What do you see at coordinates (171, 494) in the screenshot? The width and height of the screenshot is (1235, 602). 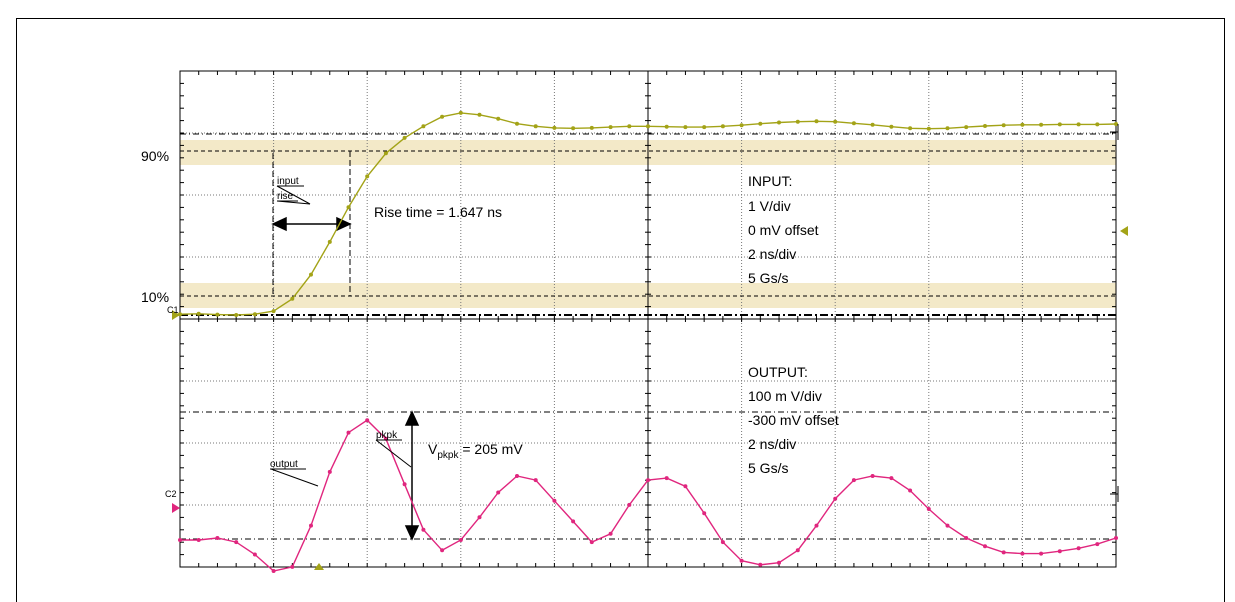 I see `channel-2-label: C2` at bounding box center [171, 494].